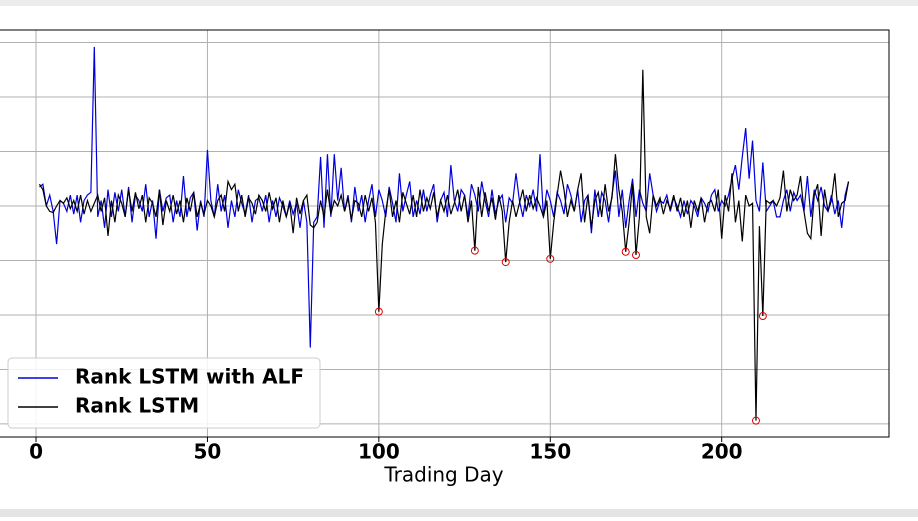  I want to click on legend-box, so click(164, 393).